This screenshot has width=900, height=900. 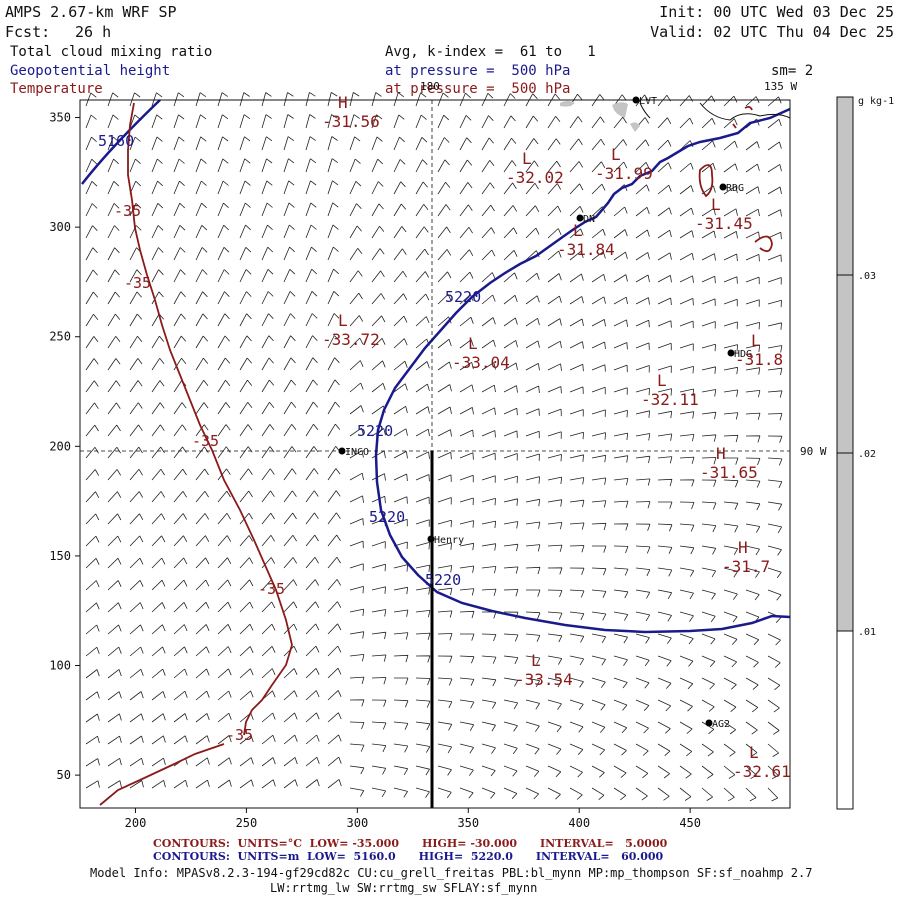 What do you see at coordinates (93, 32) in the screenshot?
I see `forecast-hour: 26 h` at bounding box center [93, 32].